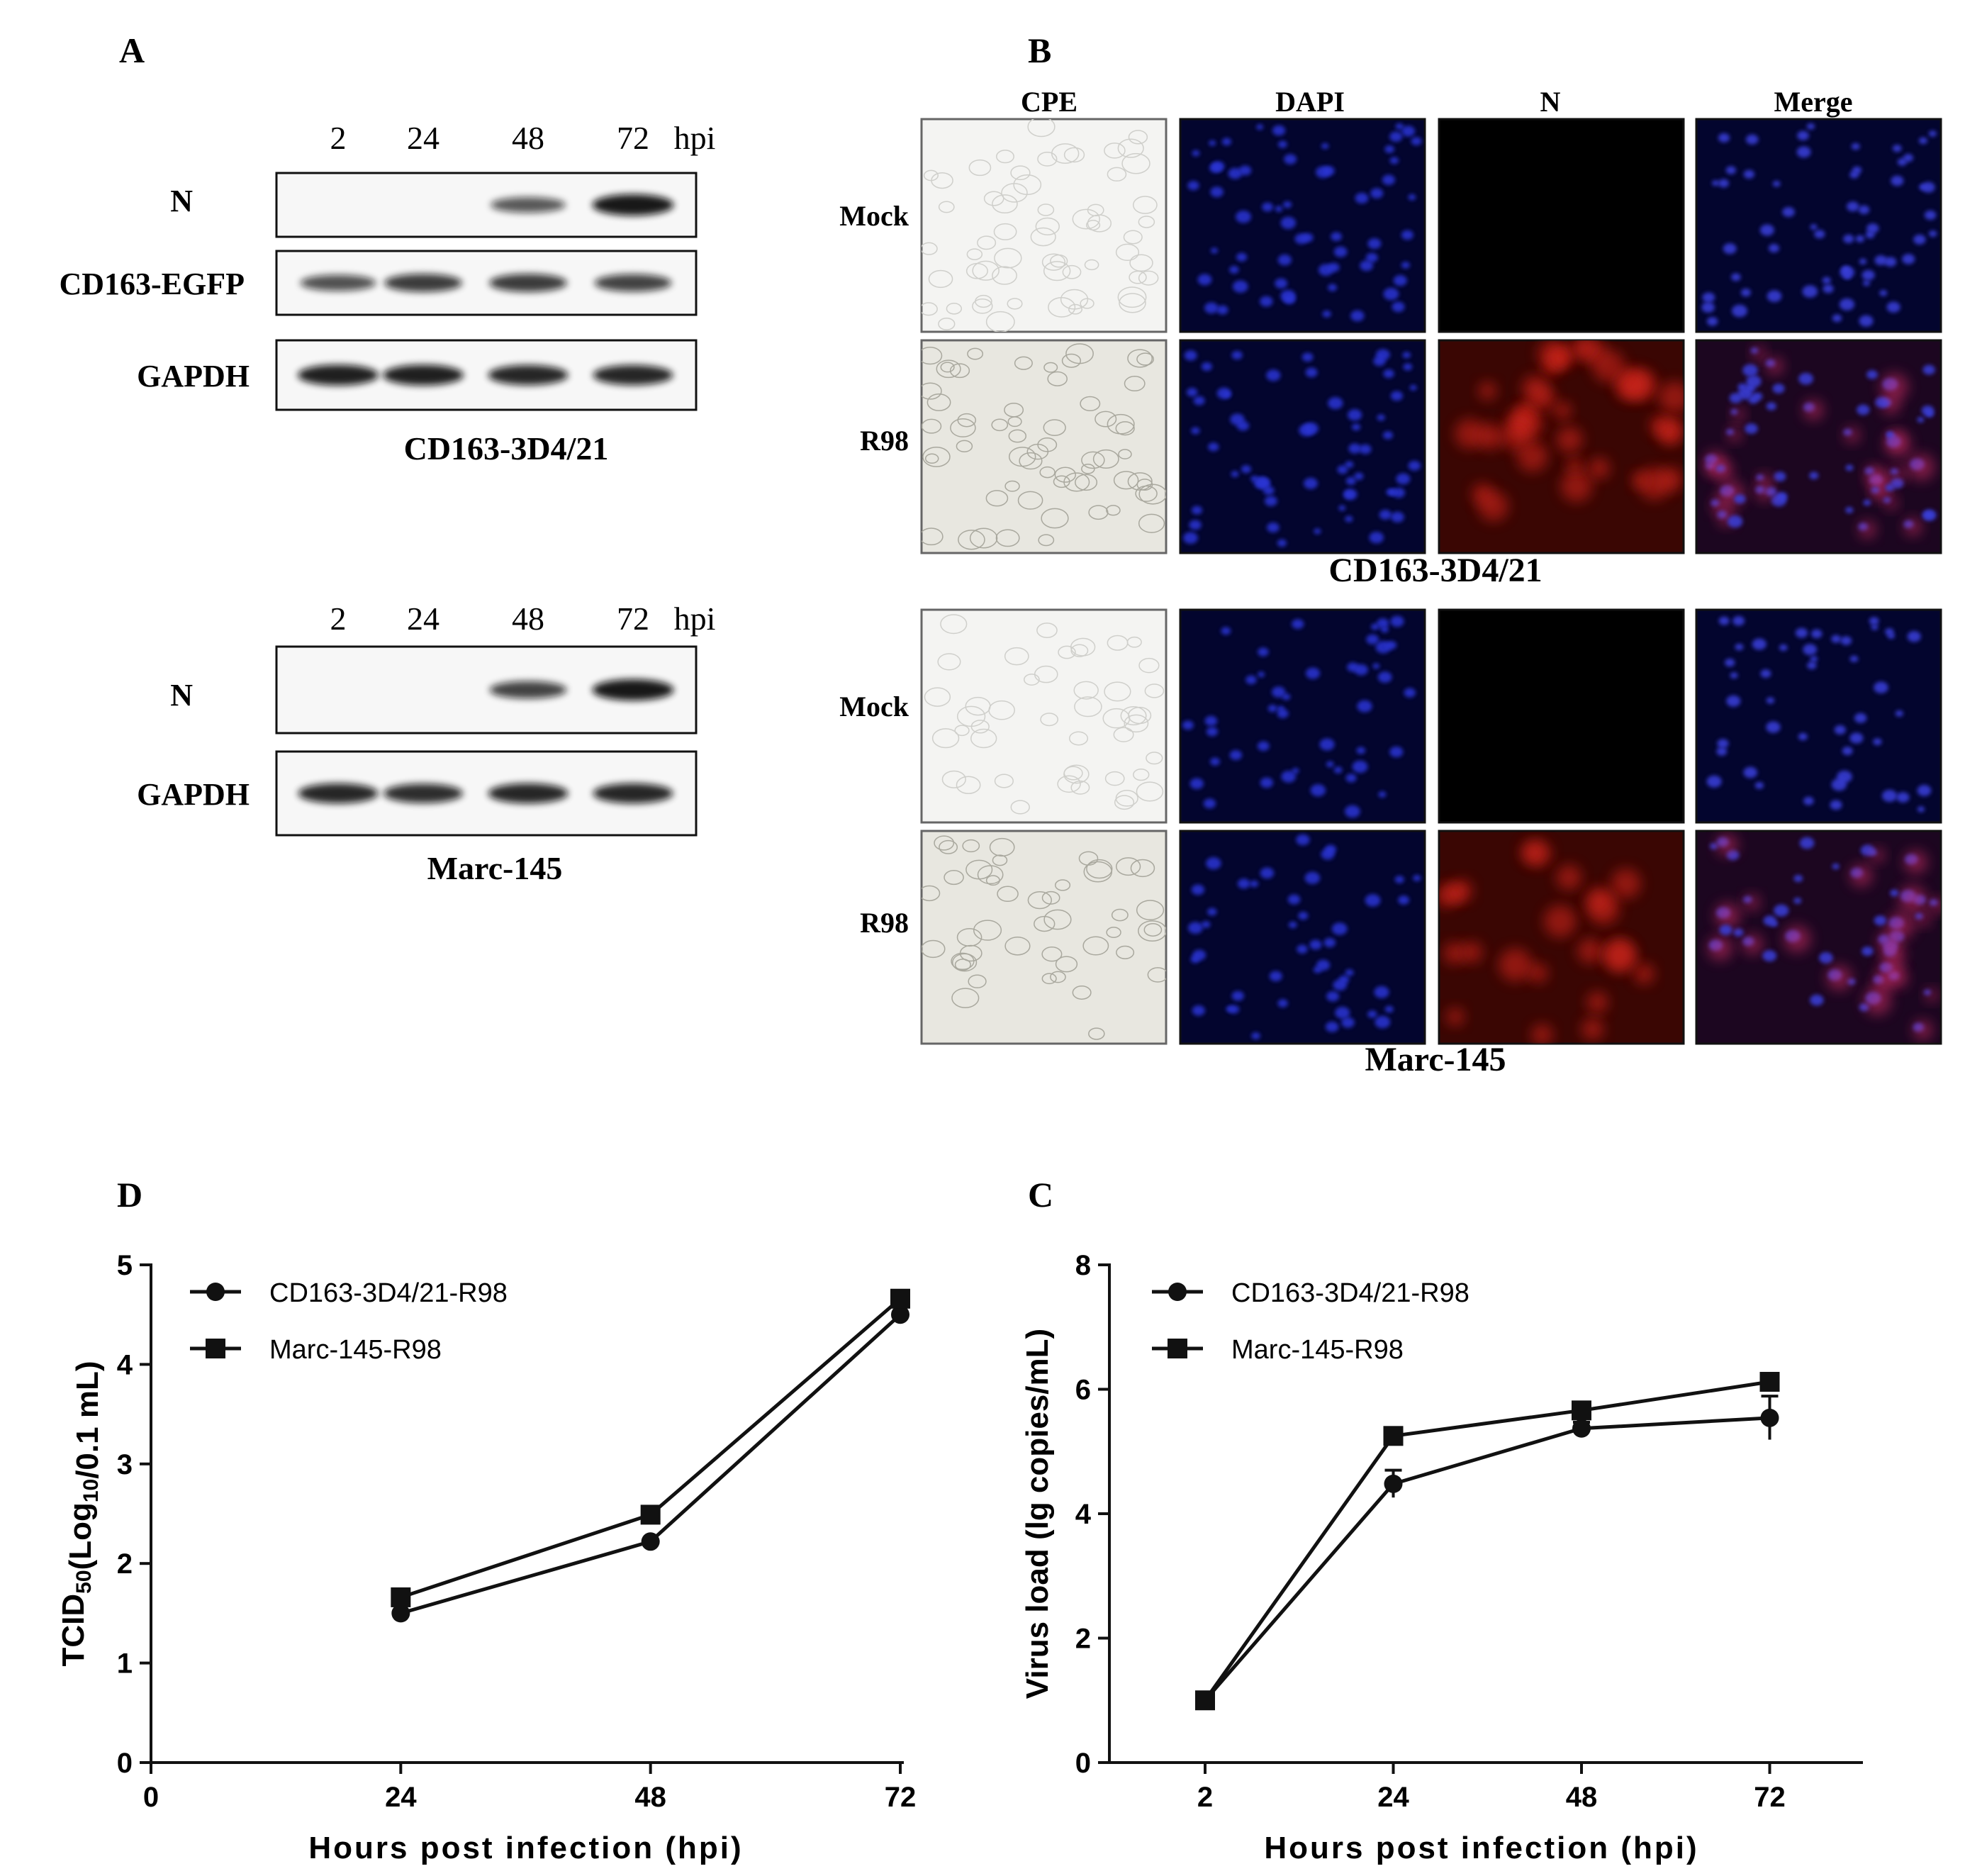 The width and height of the screenshot is (1965, 1876). I want to click on chart-c-line-marc-145-r98, so click(1486, 1541).